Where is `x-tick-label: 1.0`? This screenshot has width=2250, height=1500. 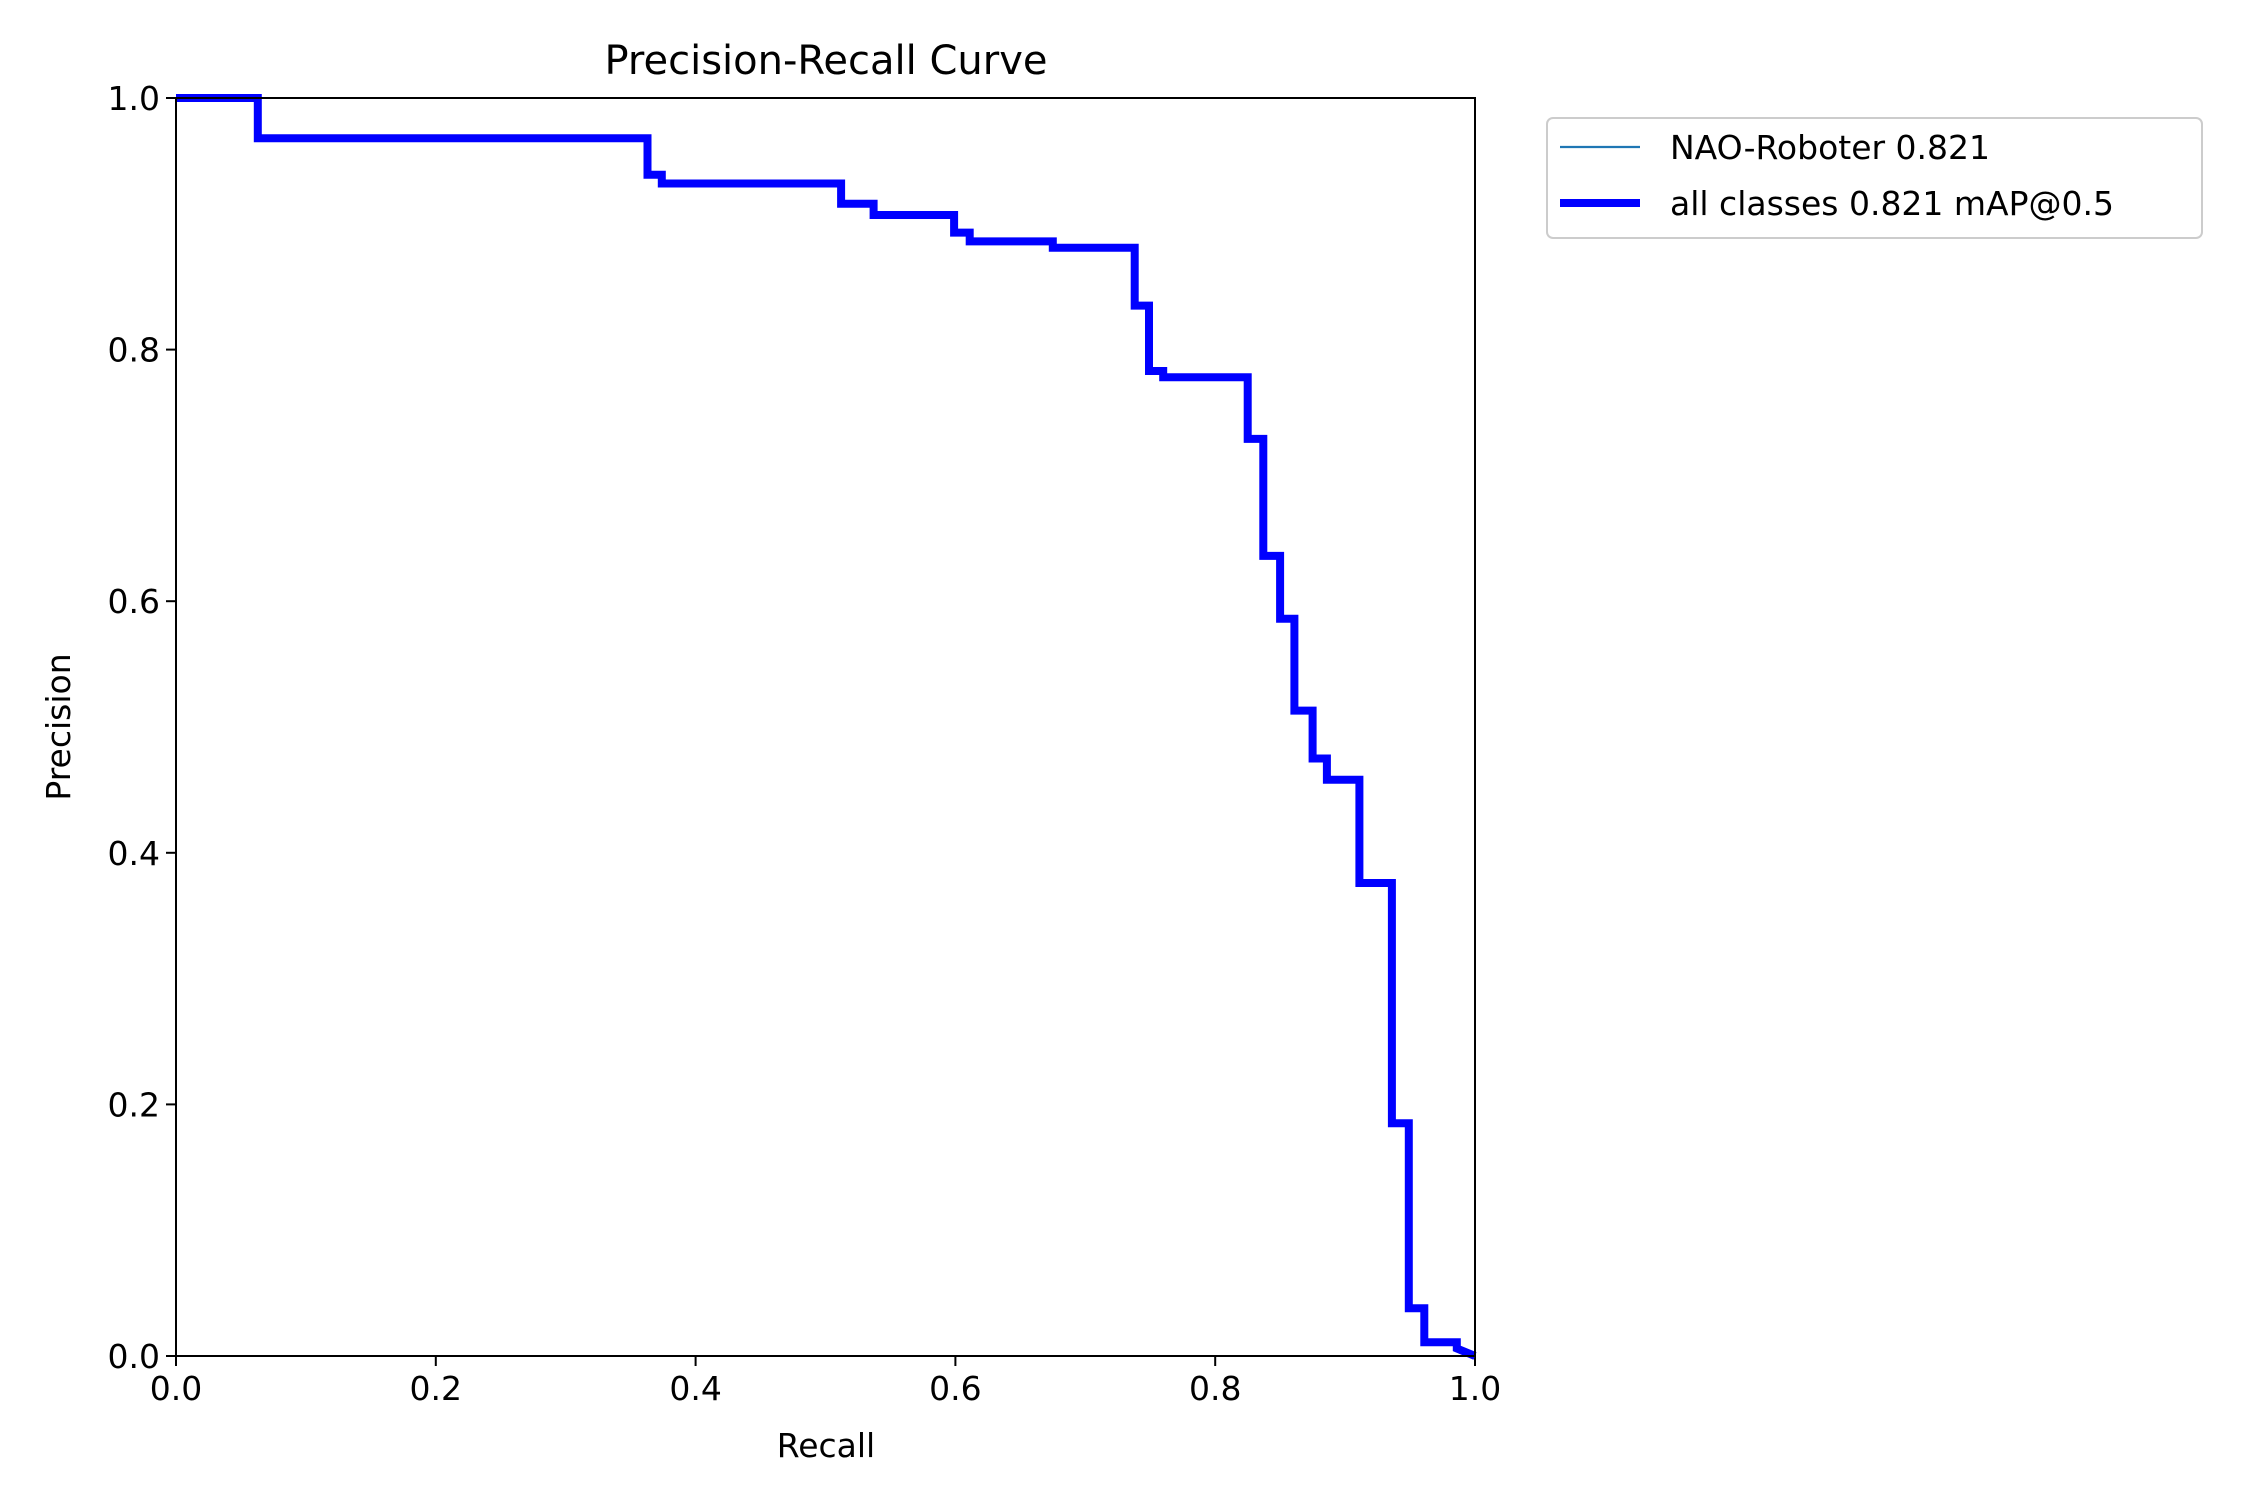 x-tick-label: 1.0 is located at coordinates (1475, 1388).